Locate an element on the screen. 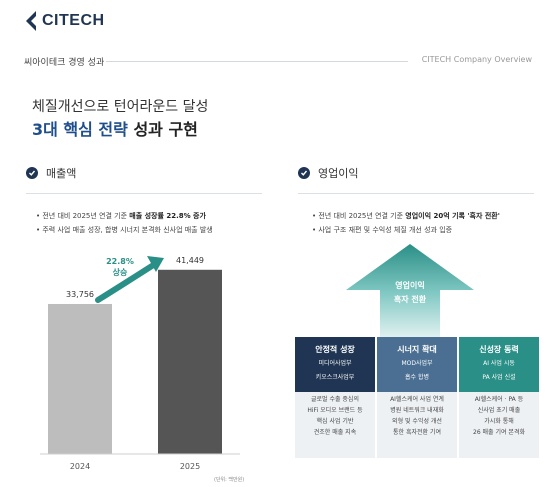 The height and width of the screenshot is (487, 550). card-body-line: 신사업 초기 매출 is located at coordinates (499, 410).